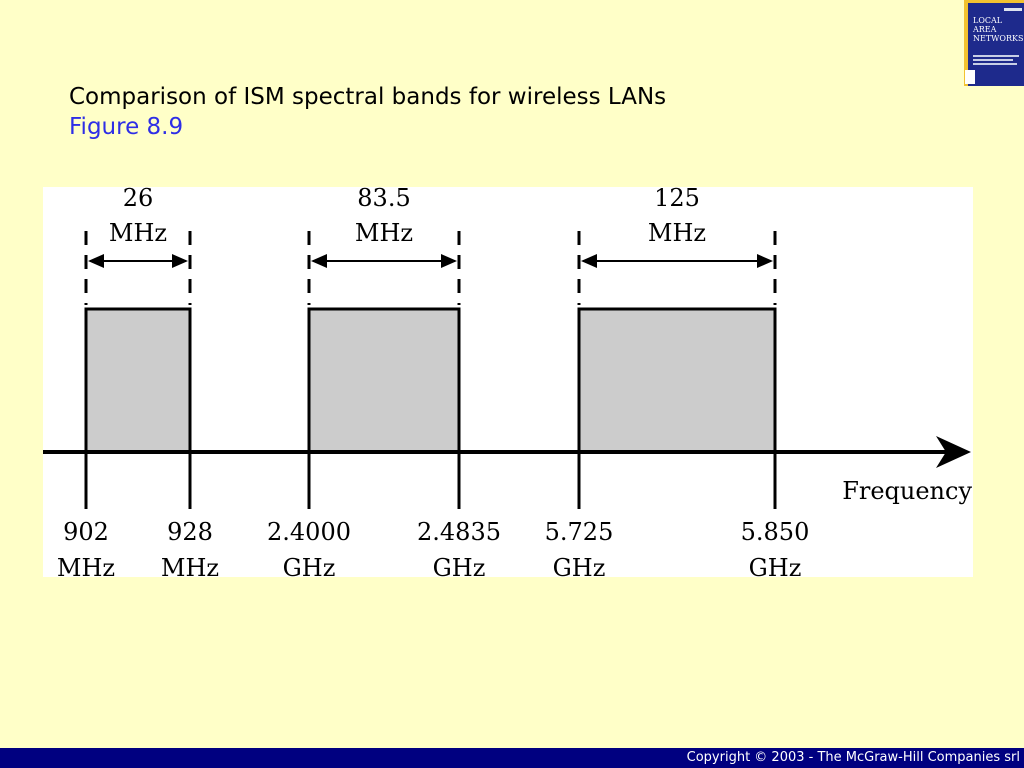 The width and height of the screenshot is (1024, 768). What do you see at coordinates (966, 43) in the screenshot?
I see `book-cover-side-stripe` at bounding box center [966, 43].